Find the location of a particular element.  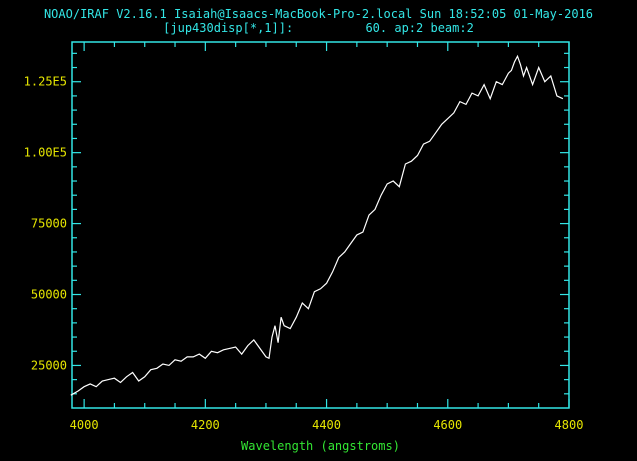

plot-header-line2: [jup430disp[*,1]]: 60. ap:2 beam:2 is located at coordinates (318, 28).